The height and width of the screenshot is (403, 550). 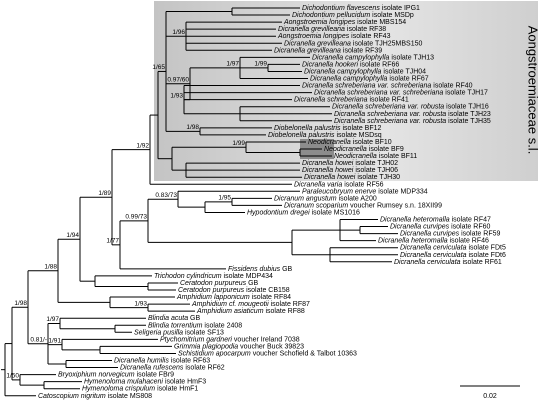 What do you see at coordinates (178, 32) in the screenshot?
I see `support-label: 1/96` at bounding box center [178, 32].